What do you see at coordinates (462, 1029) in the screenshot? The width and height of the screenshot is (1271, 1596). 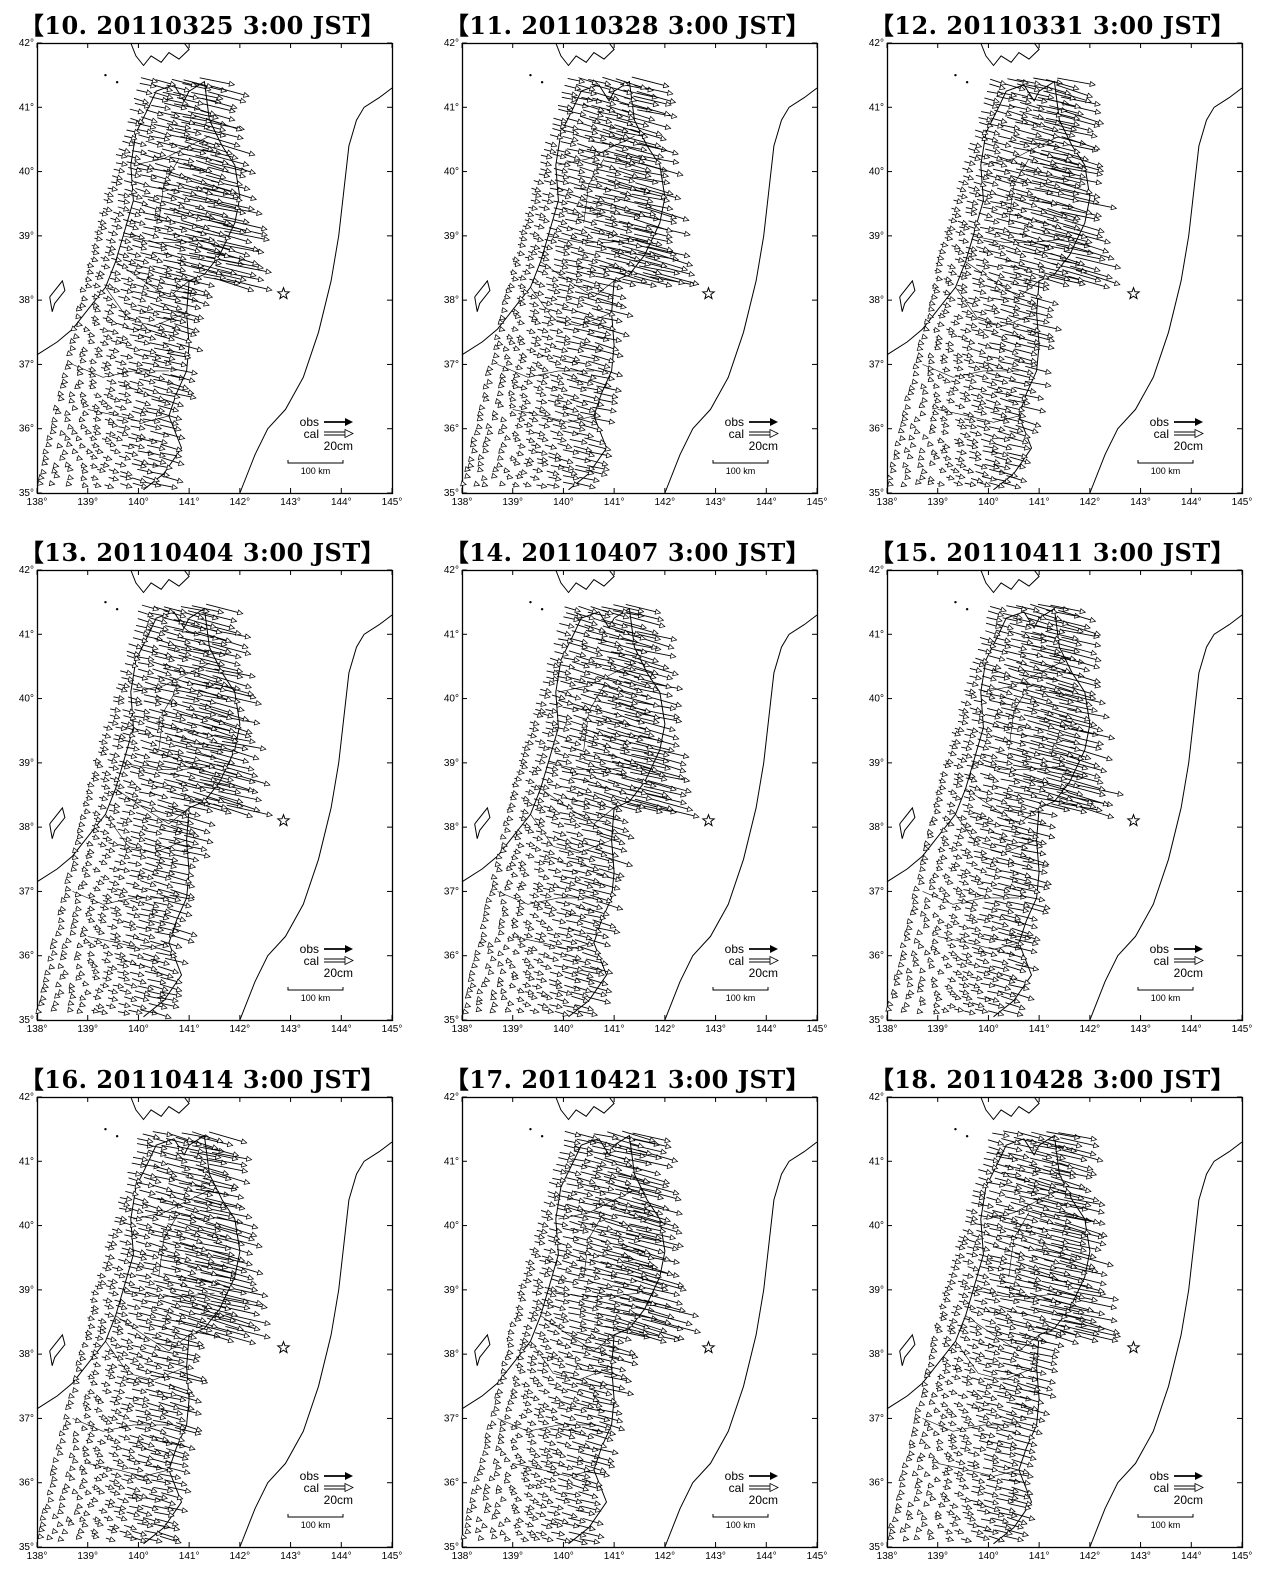 I see `lon-tick-label: 138°` at bounding box center [462, 1029].